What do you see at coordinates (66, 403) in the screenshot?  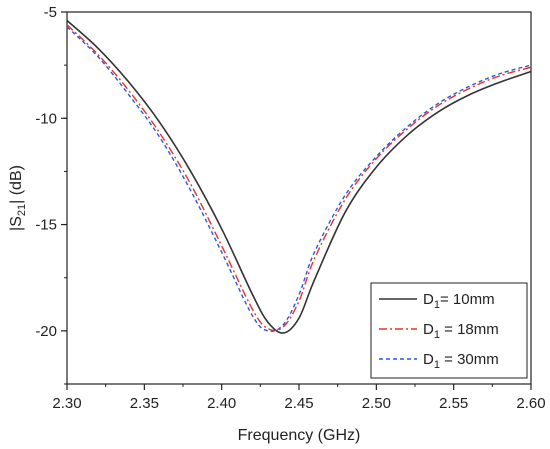 I see `x-tick-label: 2.30` at bounding box center [66, 403].